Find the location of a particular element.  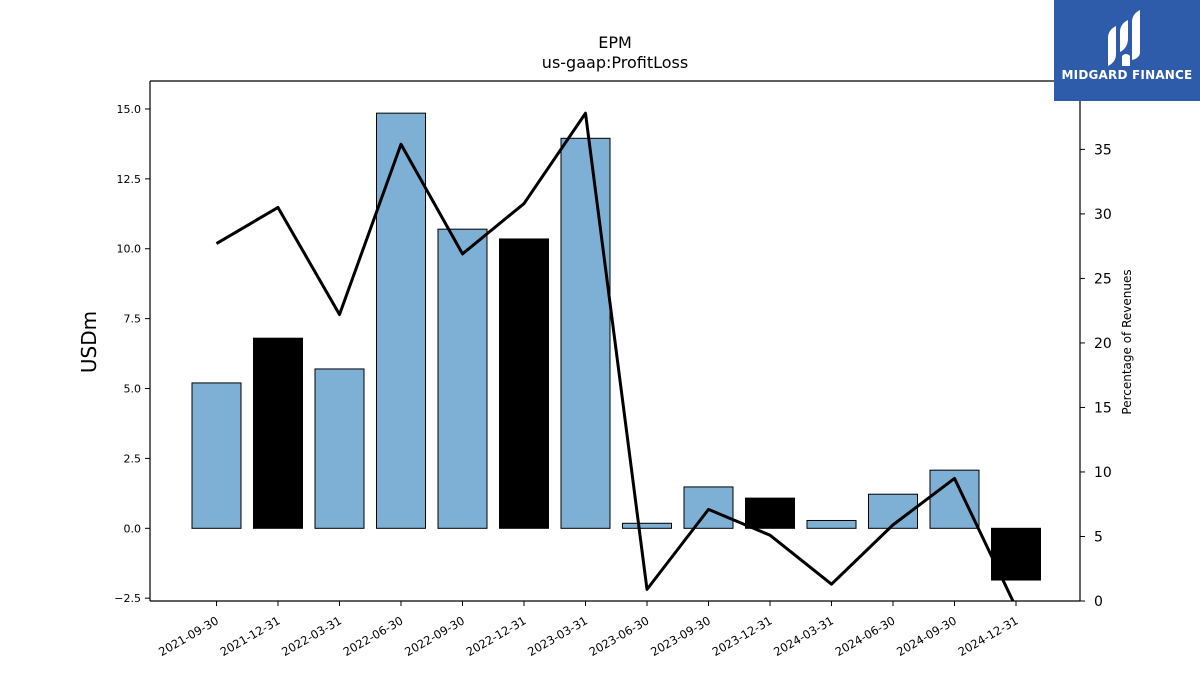

y-tick-label: 5.0 is located at coordinates (133, 389).